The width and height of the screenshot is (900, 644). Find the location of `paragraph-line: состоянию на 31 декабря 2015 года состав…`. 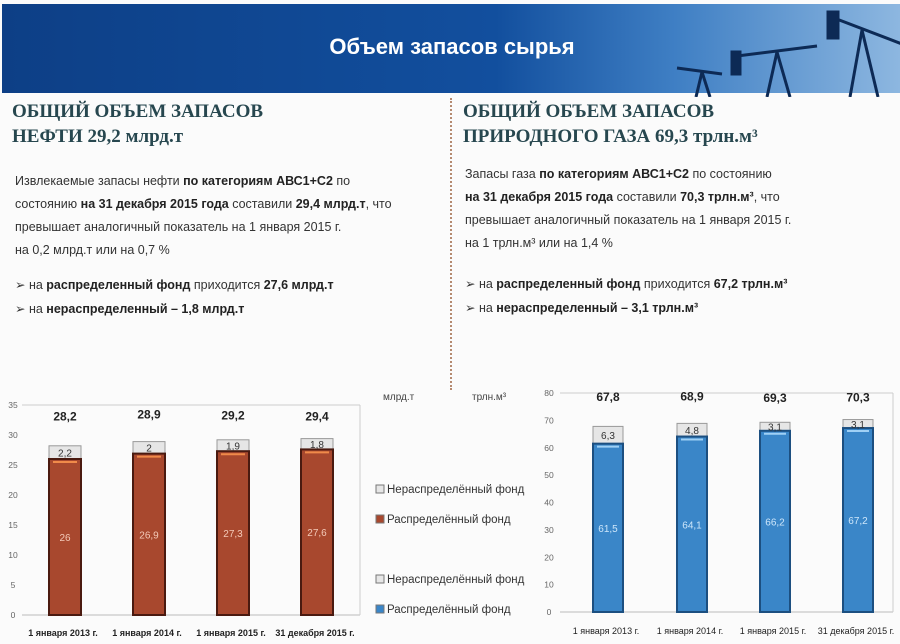

paragraph-line: состоянию на 31 декабря 2015 года состав… is located at coordinates (203, 204).